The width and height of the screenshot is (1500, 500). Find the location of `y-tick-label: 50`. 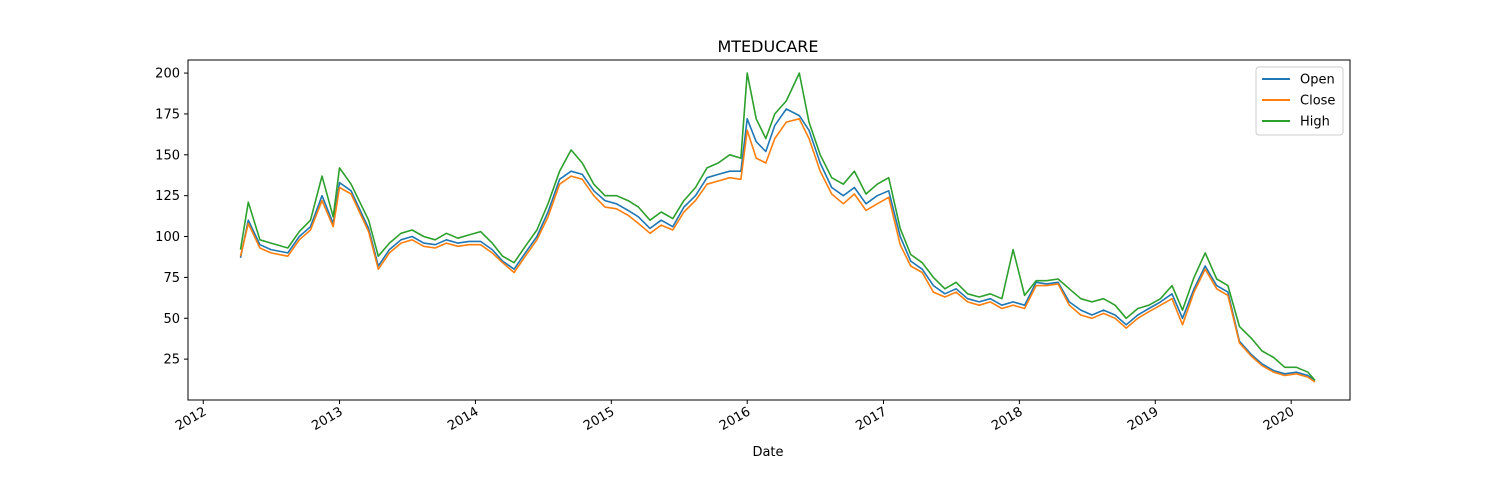

y-tick-label: 50 is located at coordinates (171, 319).